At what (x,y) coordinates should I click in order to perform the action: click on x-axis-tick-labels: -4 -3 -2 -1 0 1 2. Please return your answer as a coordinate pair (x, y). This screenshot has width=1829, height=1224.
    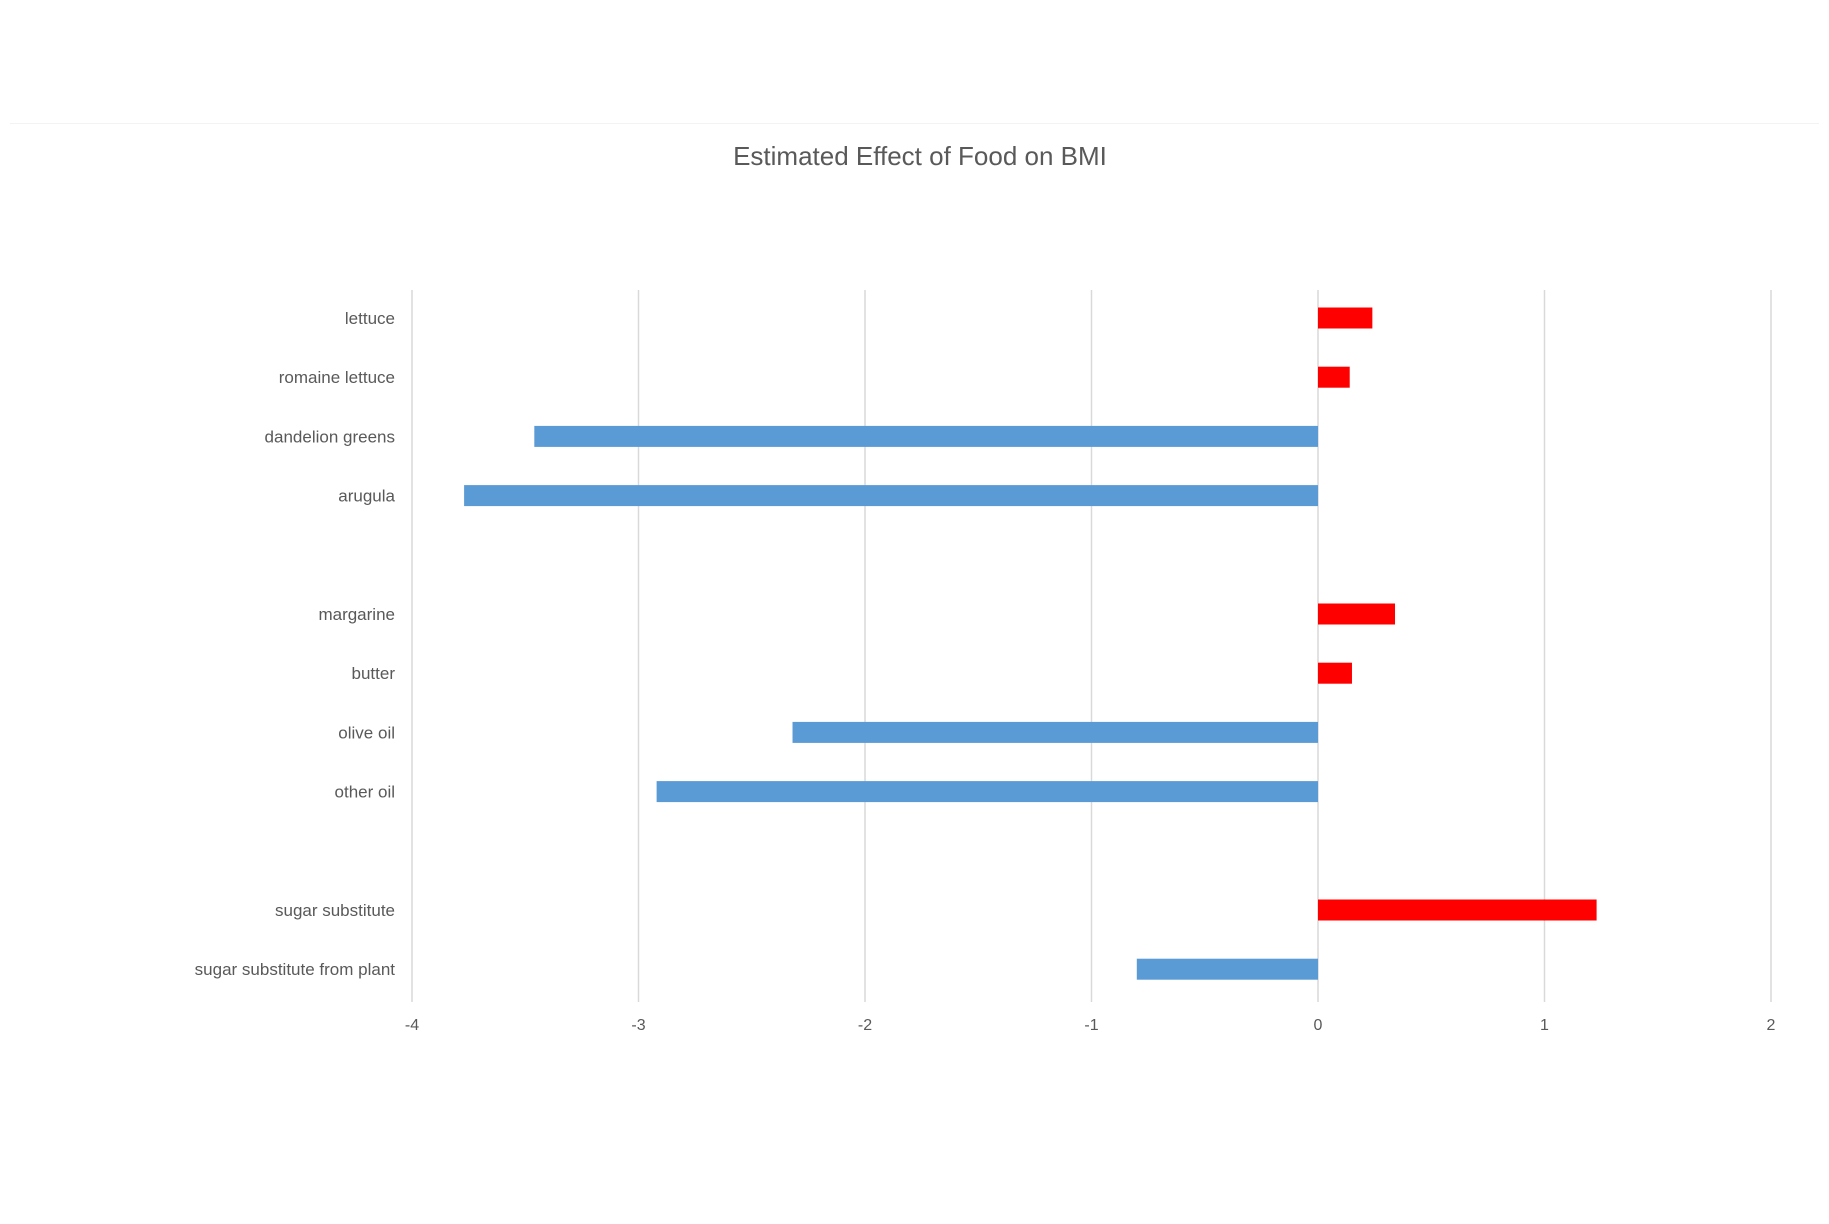
    Looking at the image, I should click on (1090, 1025).